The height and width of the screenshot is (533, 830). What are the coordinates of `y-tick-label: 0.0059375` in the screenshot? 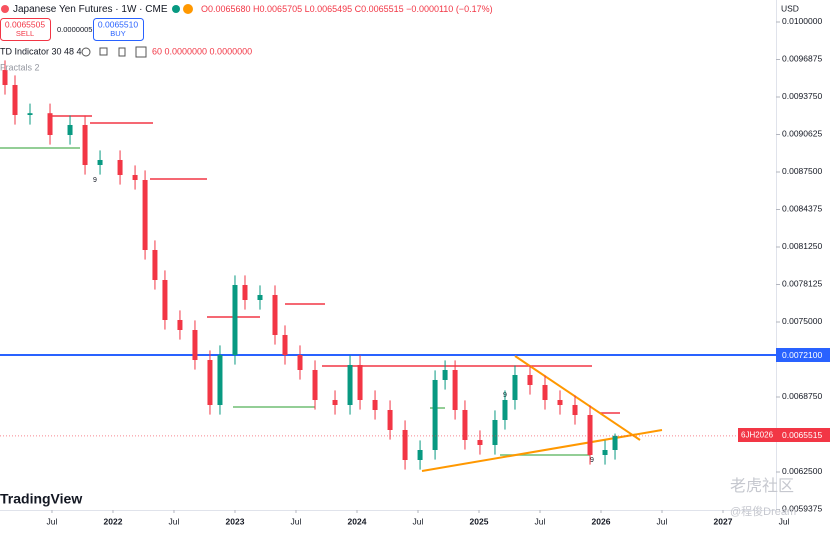 It's located at (802, 509).